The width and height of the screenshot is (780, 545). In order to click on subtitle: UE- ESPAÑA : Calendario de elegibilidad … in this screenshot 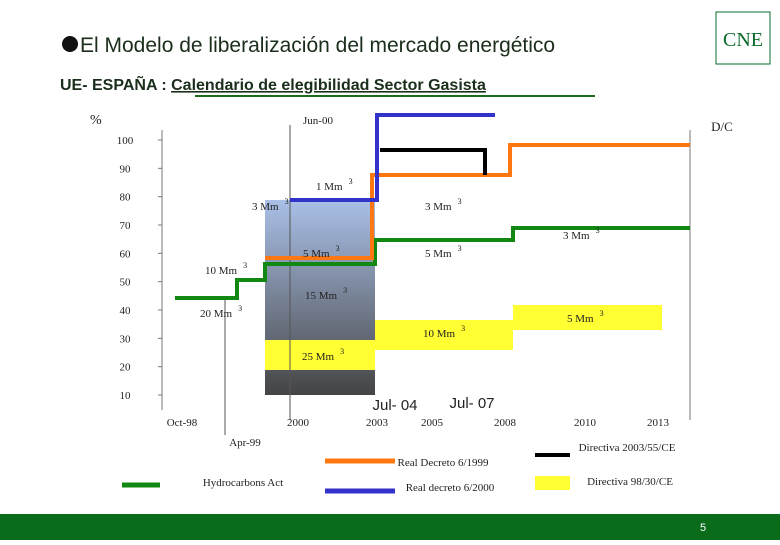, I will do `click(273, 84)`.